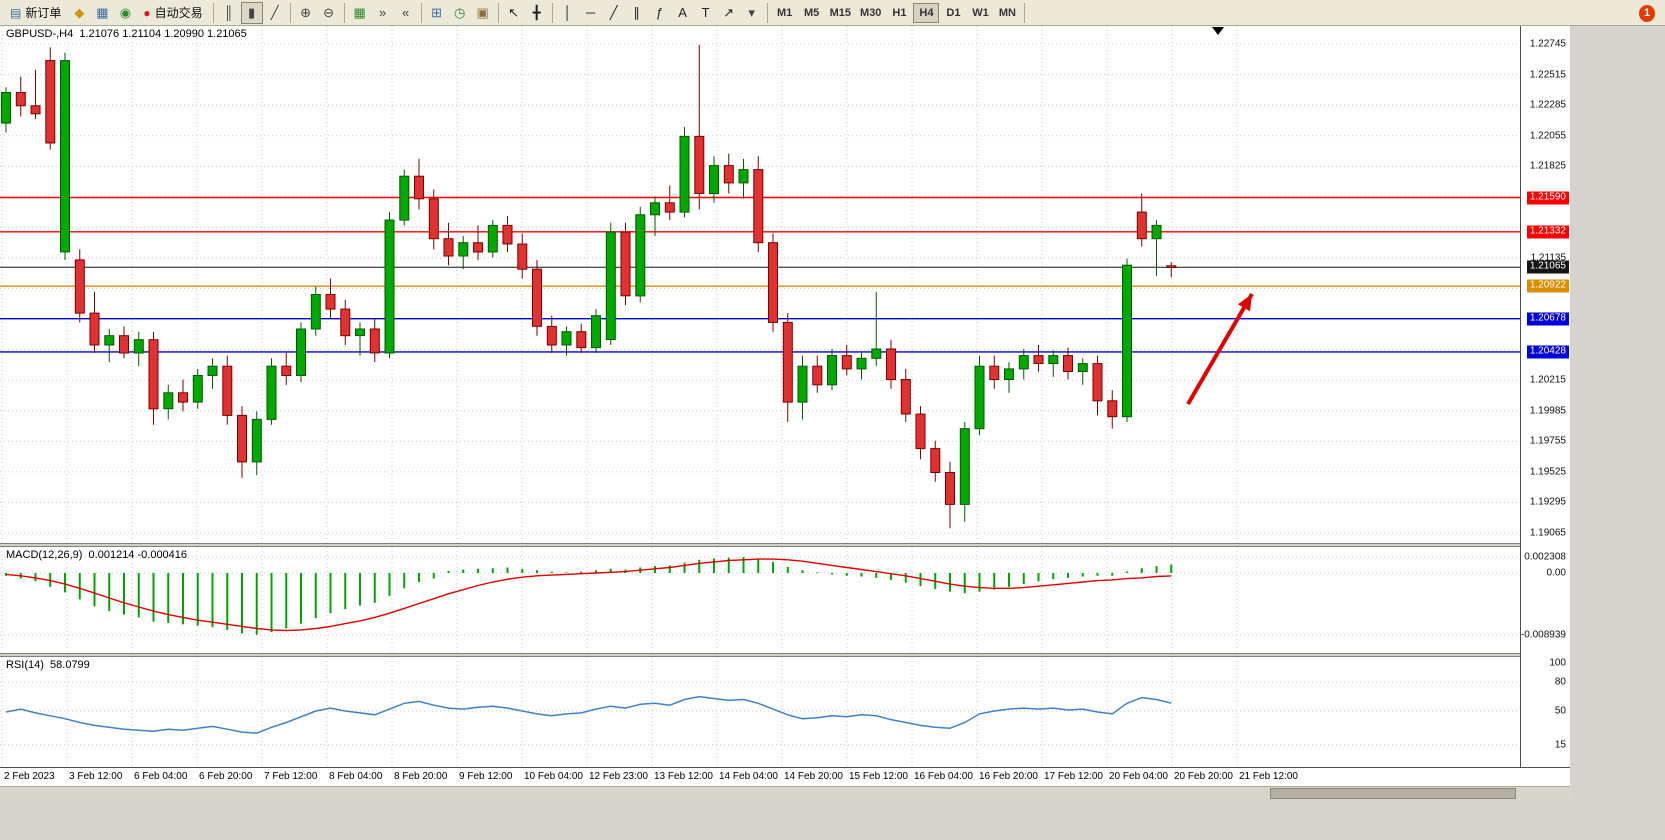  What do you see at coordinates (306, 12) in the screenshot?
I see `zoom-in-icon: ⊕` at bounding box center [306, 12].